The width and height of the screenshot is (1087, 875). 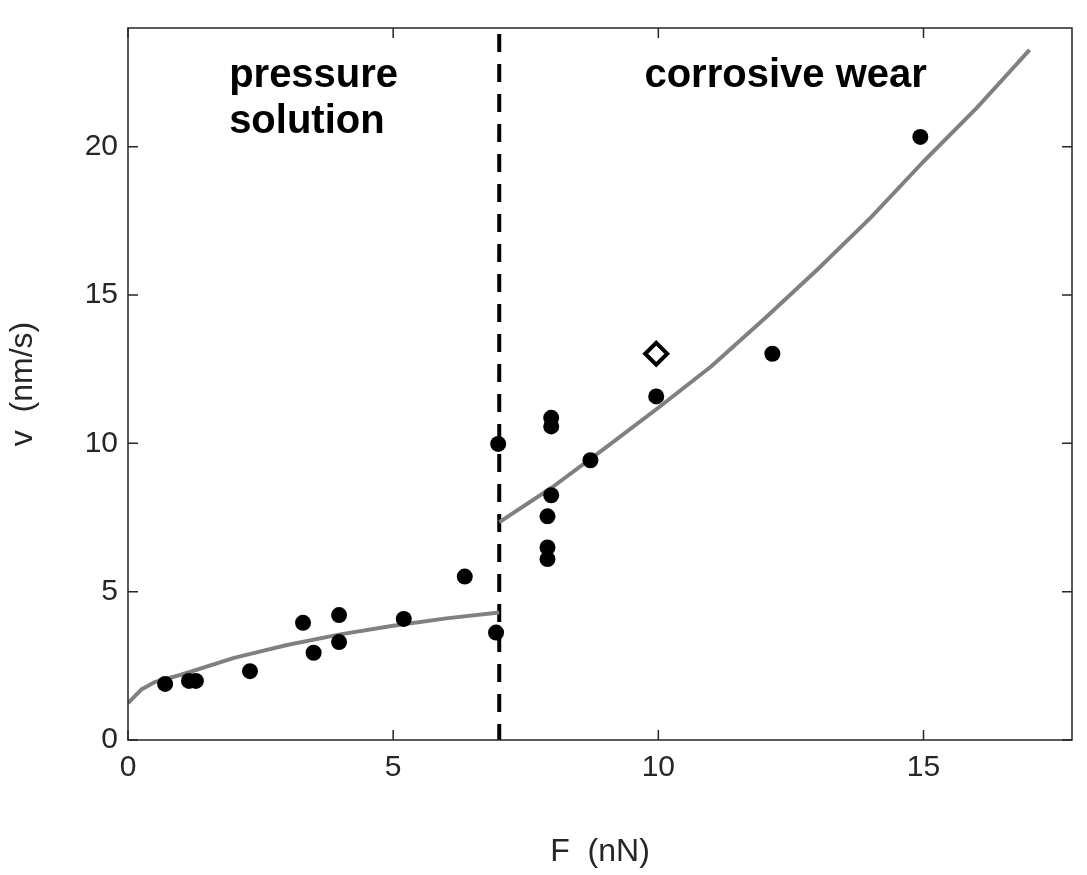 What do you see at coordinates (785, 73) in the screenshot?
I see `annotation: corrosive wear` at bounding box center [785, 73].